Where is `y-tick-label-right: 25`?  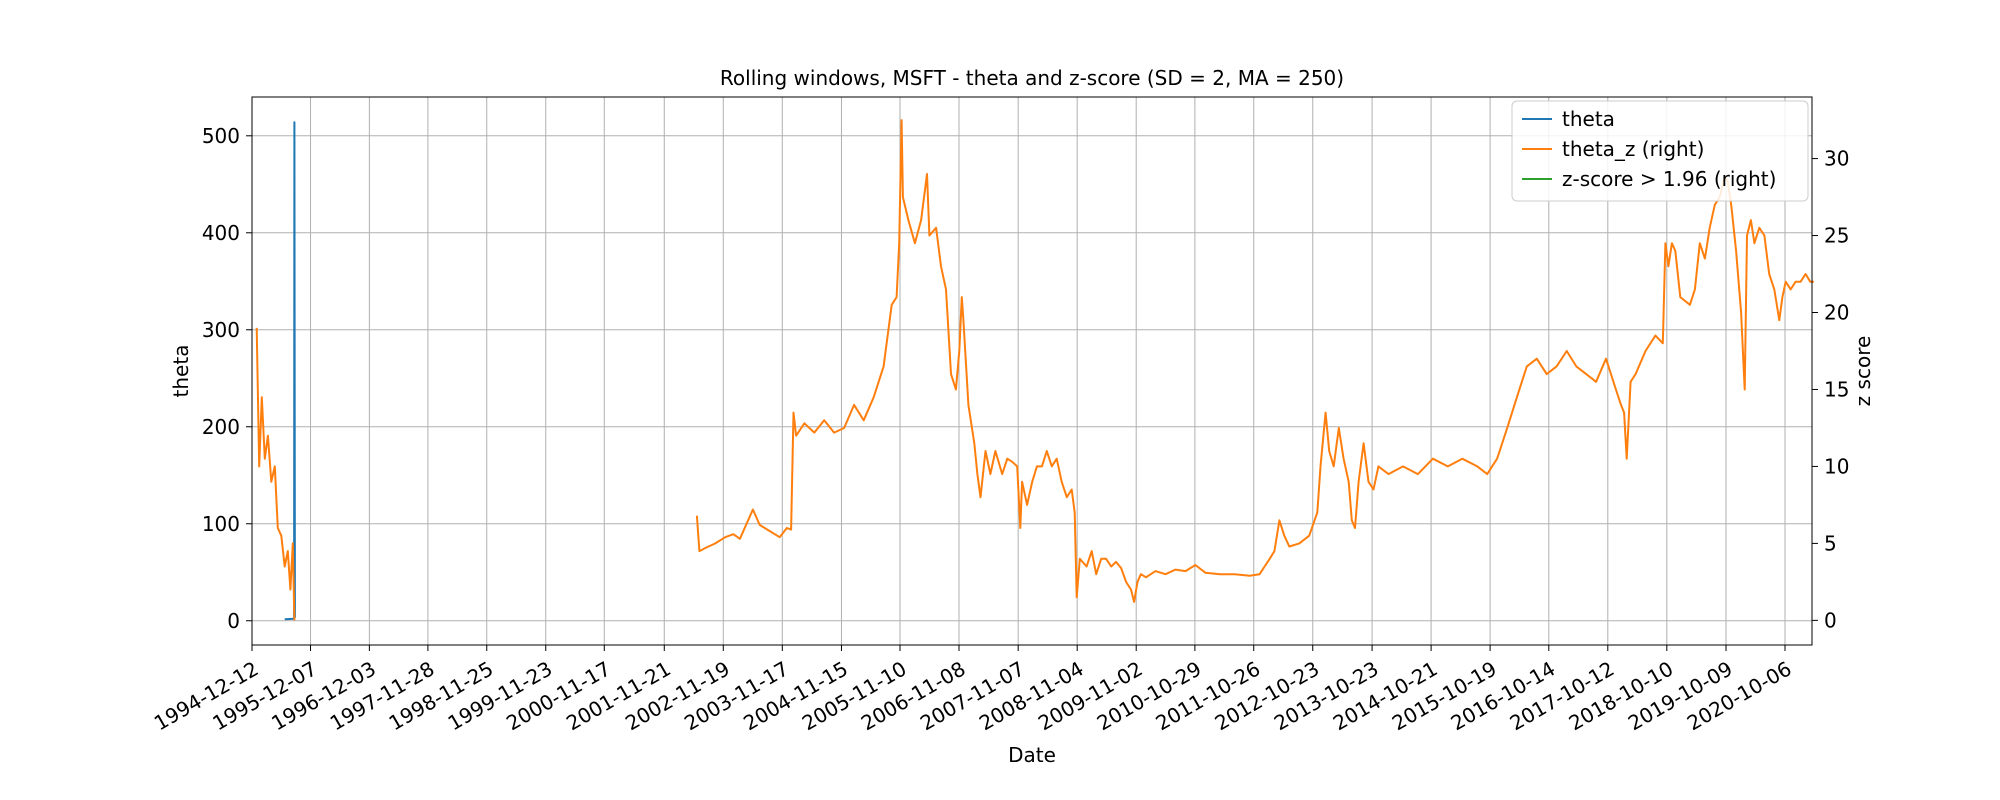
y-tick-label-right: 25 is located at coordinates (1836, 236).